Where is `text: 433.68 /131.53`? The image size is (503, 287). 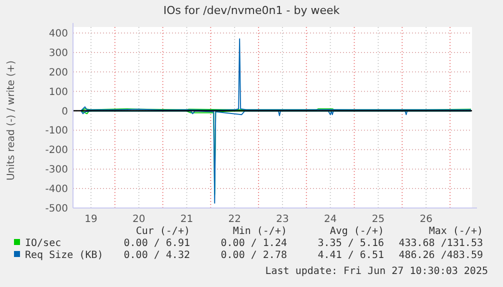 text: 433.68 /131.53 is located at coordinates (440, 243).